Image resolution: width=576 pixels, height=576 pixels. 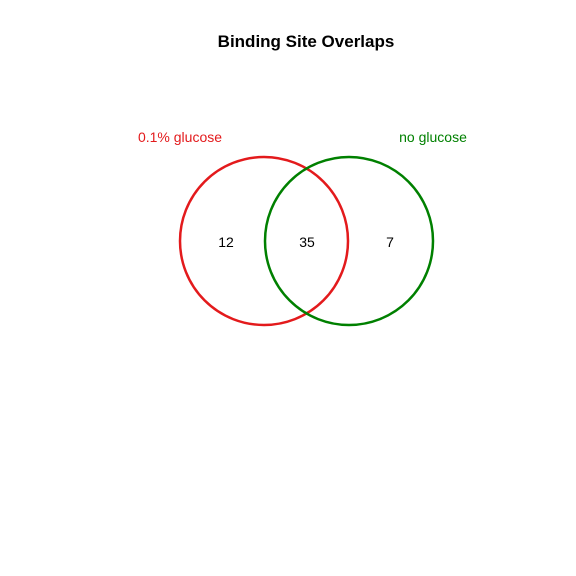 I want to click on set-b-label: no glucose, so click(x=433, y=137).